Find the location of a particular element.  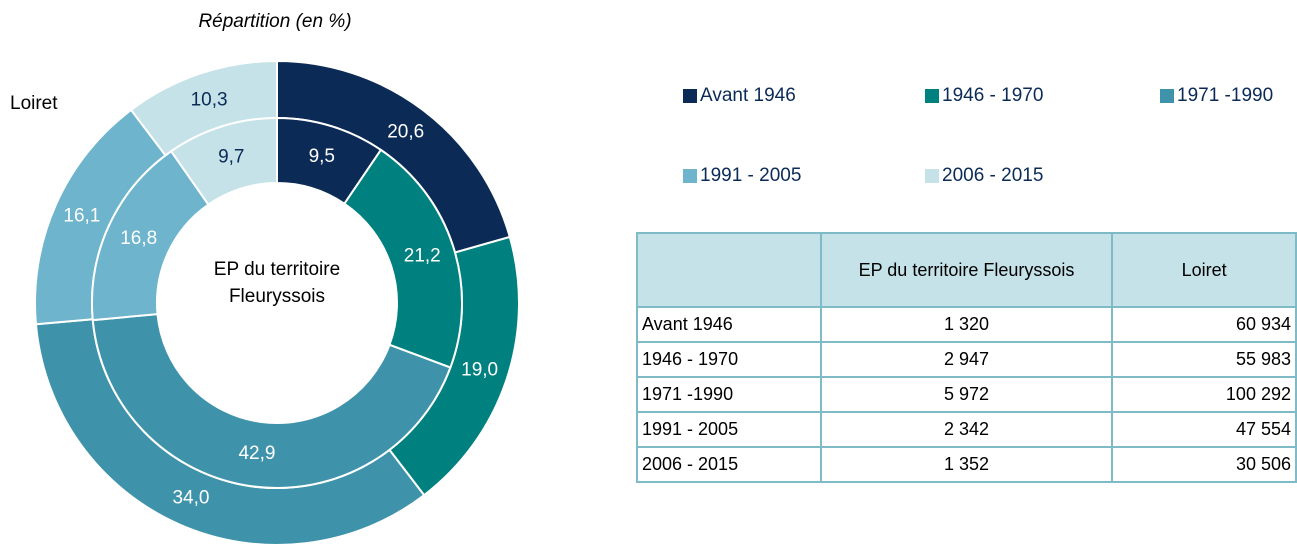

table-cell: 1 352 is located at coordinates (966, 464).